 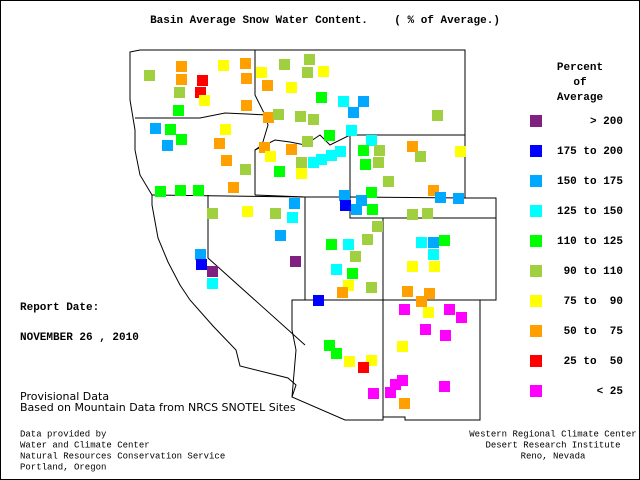 I want to click on legend-label: 110 to 125, so click(x=590, y=242).